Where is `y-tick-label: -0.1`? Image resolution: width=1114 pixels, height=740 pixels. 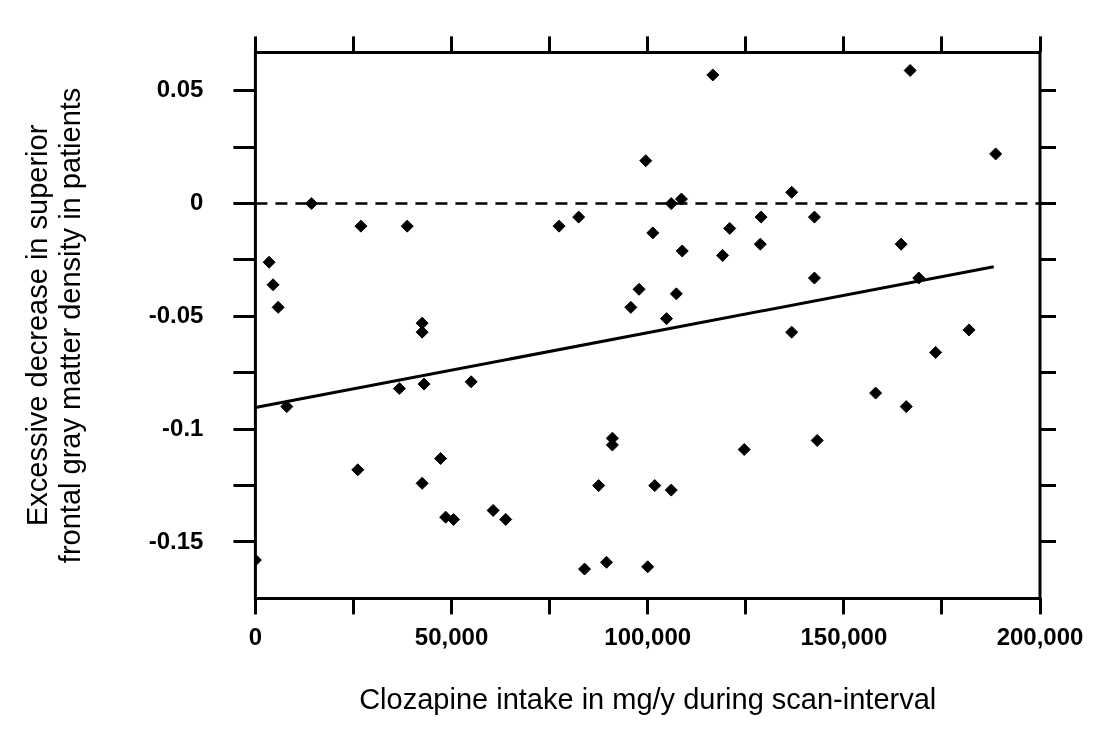
y-tick-label: -0.1 is located at coordinates (183, 427).